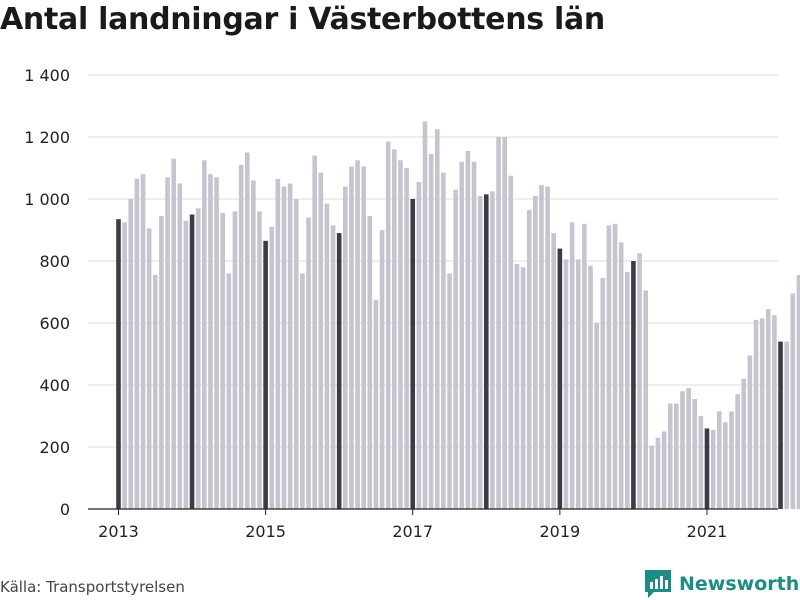 The image size is (800, 600). I want to click on brand-logo: Newsworthy, so click(722, 584).